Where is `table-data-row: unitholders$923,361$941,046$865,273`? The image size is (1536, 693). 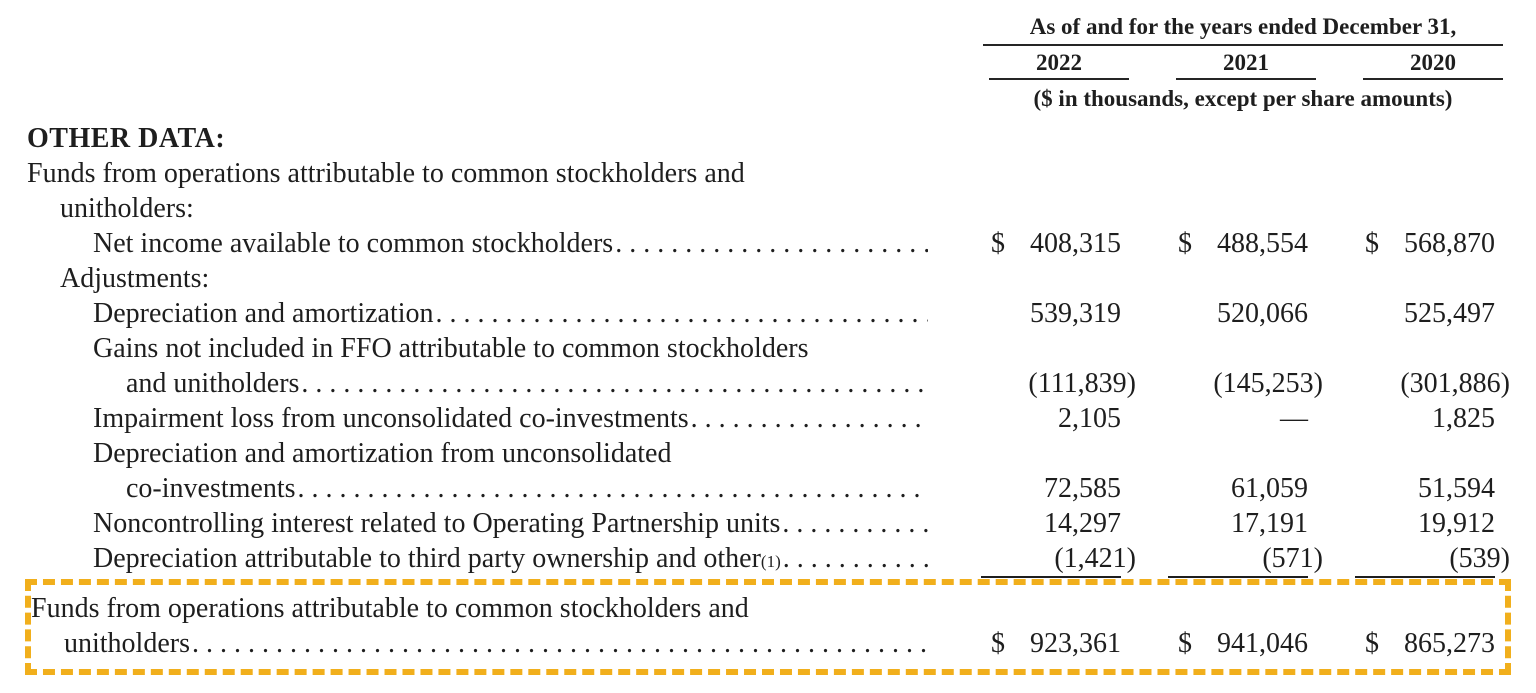 table-data-row: unitholders$923,361$941,046$865,273 is located at coordinates (768, 643).